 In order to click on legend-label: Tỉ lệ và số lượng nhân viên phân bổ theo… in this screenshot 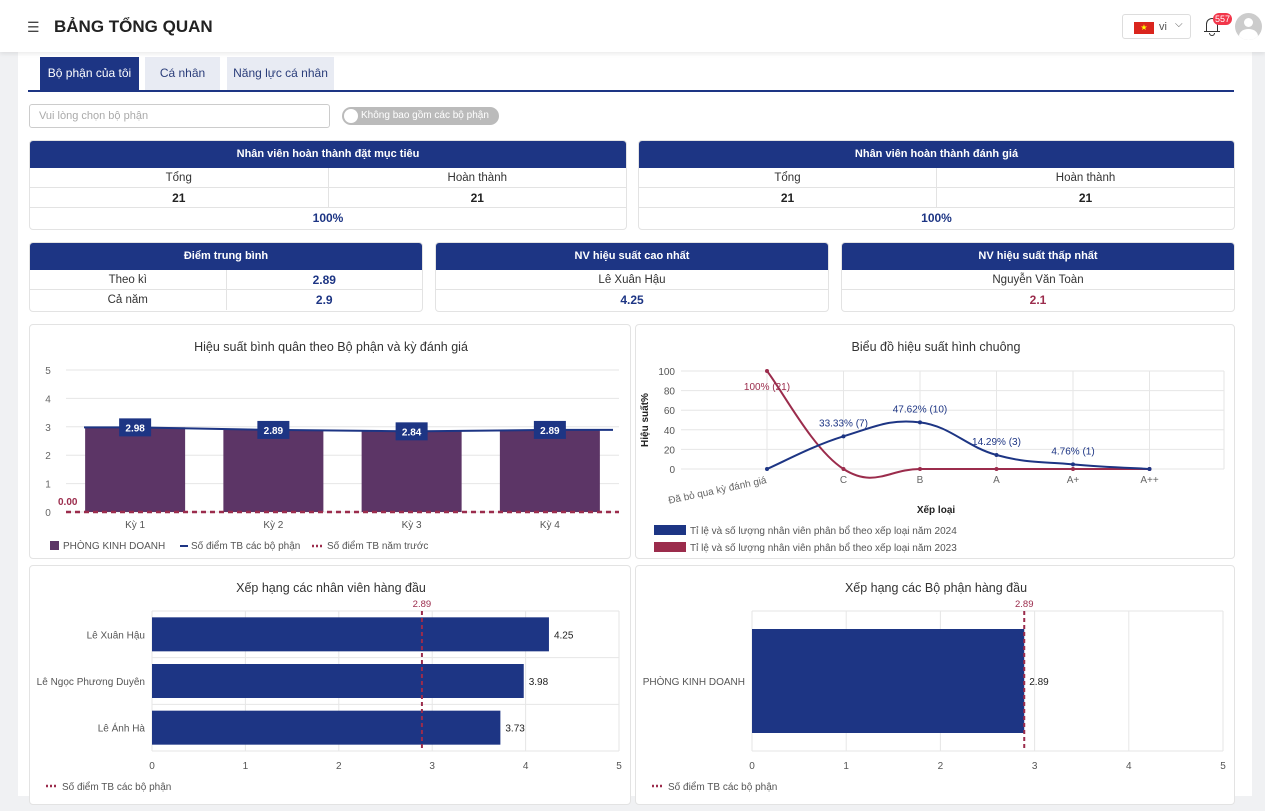, I will do `click(823, 531)`.